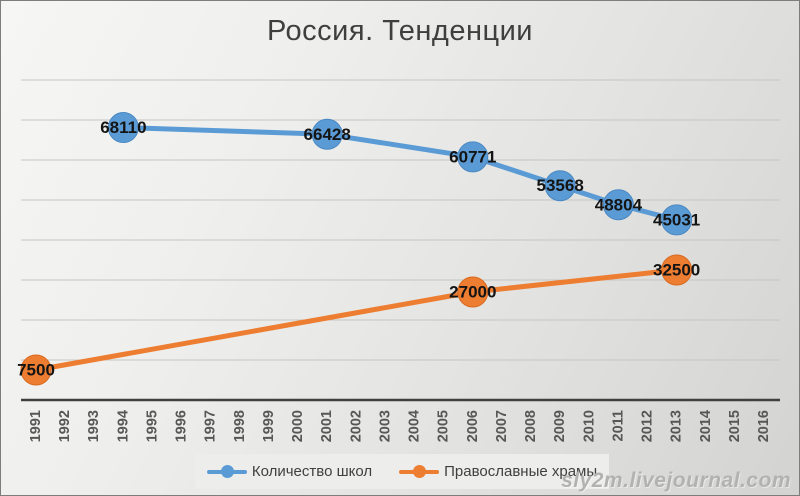  I want to click on legend-item-schools: Количество школ, so click(289, 471).